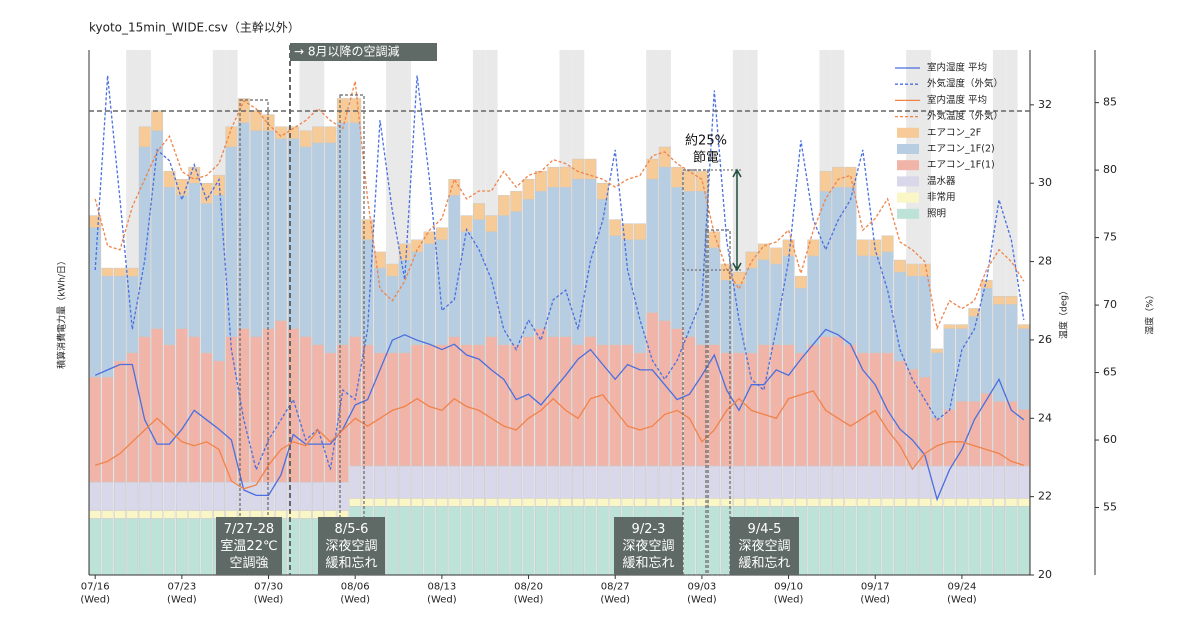 This screenshot has height=628, width=1184. What do you see at coordinates (702, 594) in the screenshot?
I see `x-tick-label: 09/03 (Wed)` at bounding box center [702, 594].